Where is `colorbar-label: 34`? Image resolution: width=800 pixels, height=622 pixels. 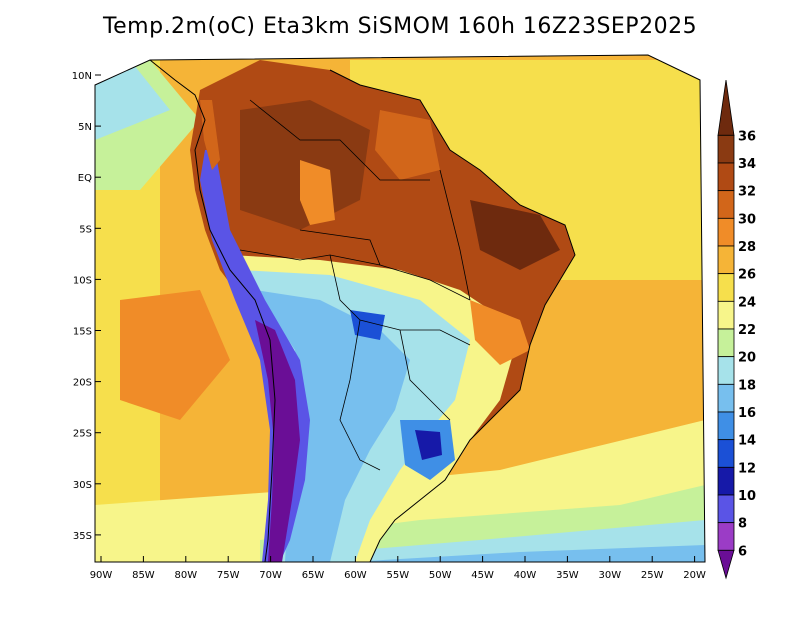
colorbar-label: 34 is located at coordinates (747, 164).